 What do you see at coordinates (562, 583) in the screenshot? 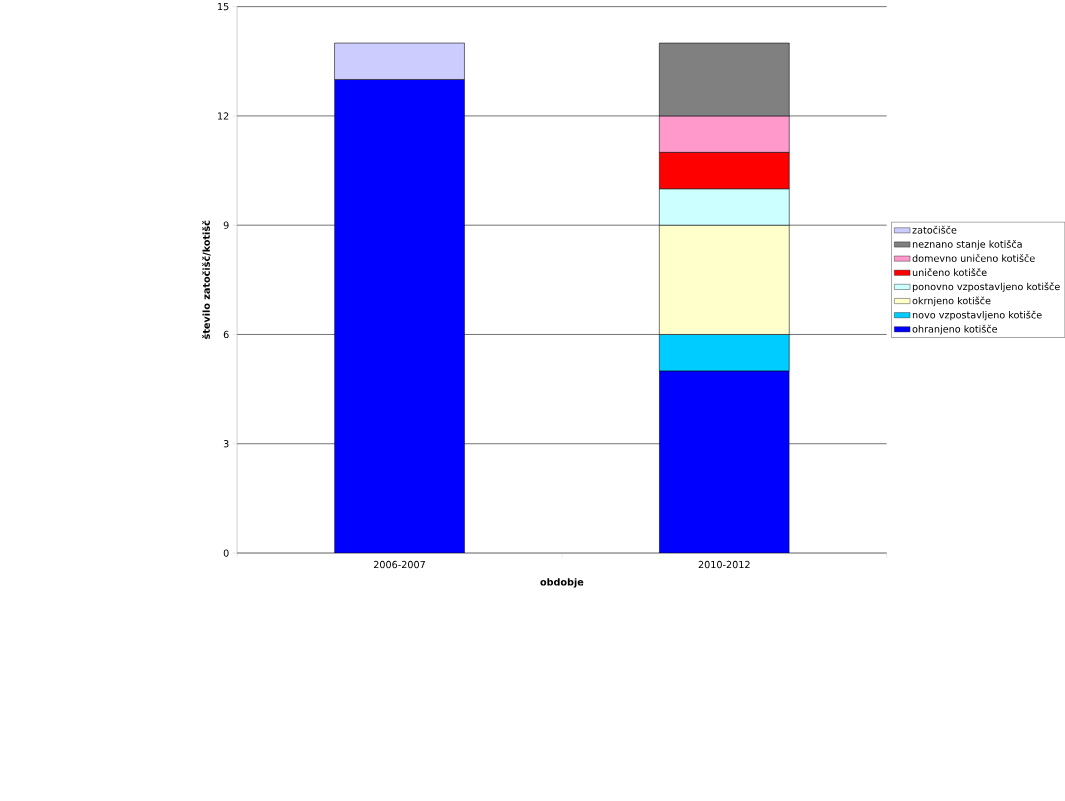
I see `x-axis-title: obdobje` at bounding box center [562, 583].